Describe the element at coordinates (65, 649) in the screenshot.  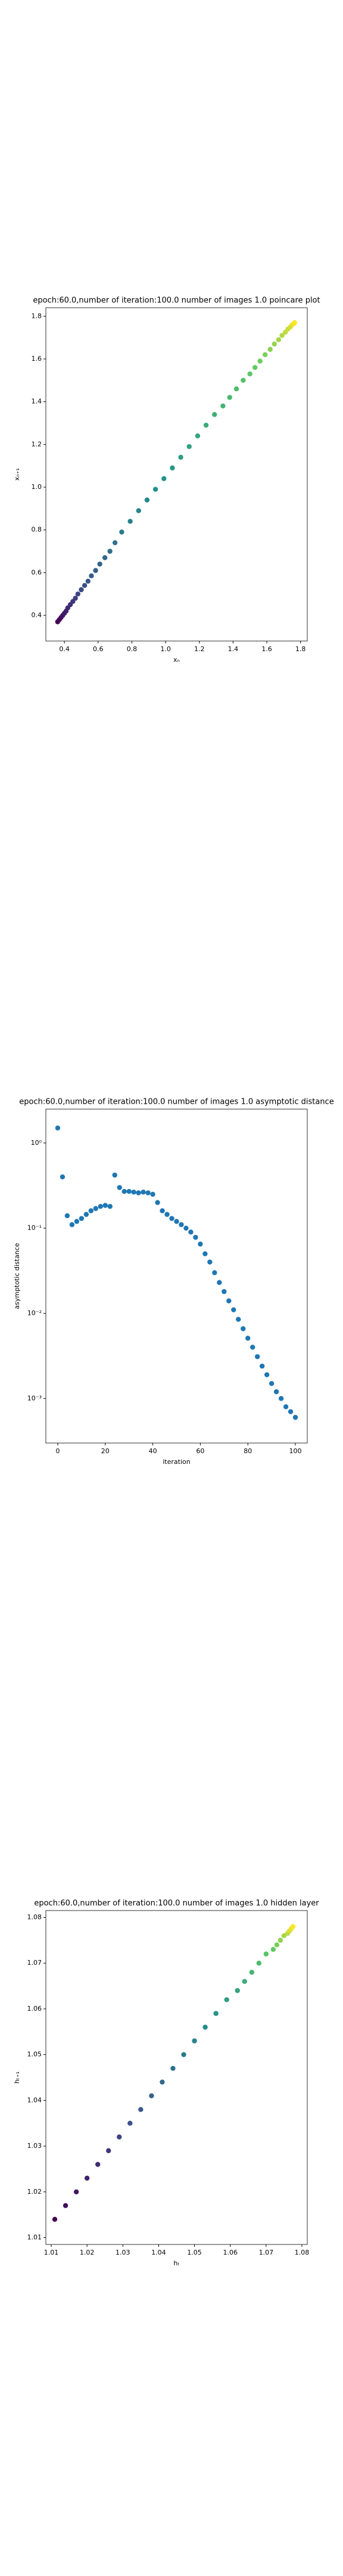
I see `x-tick-label: 0.4` at that location.